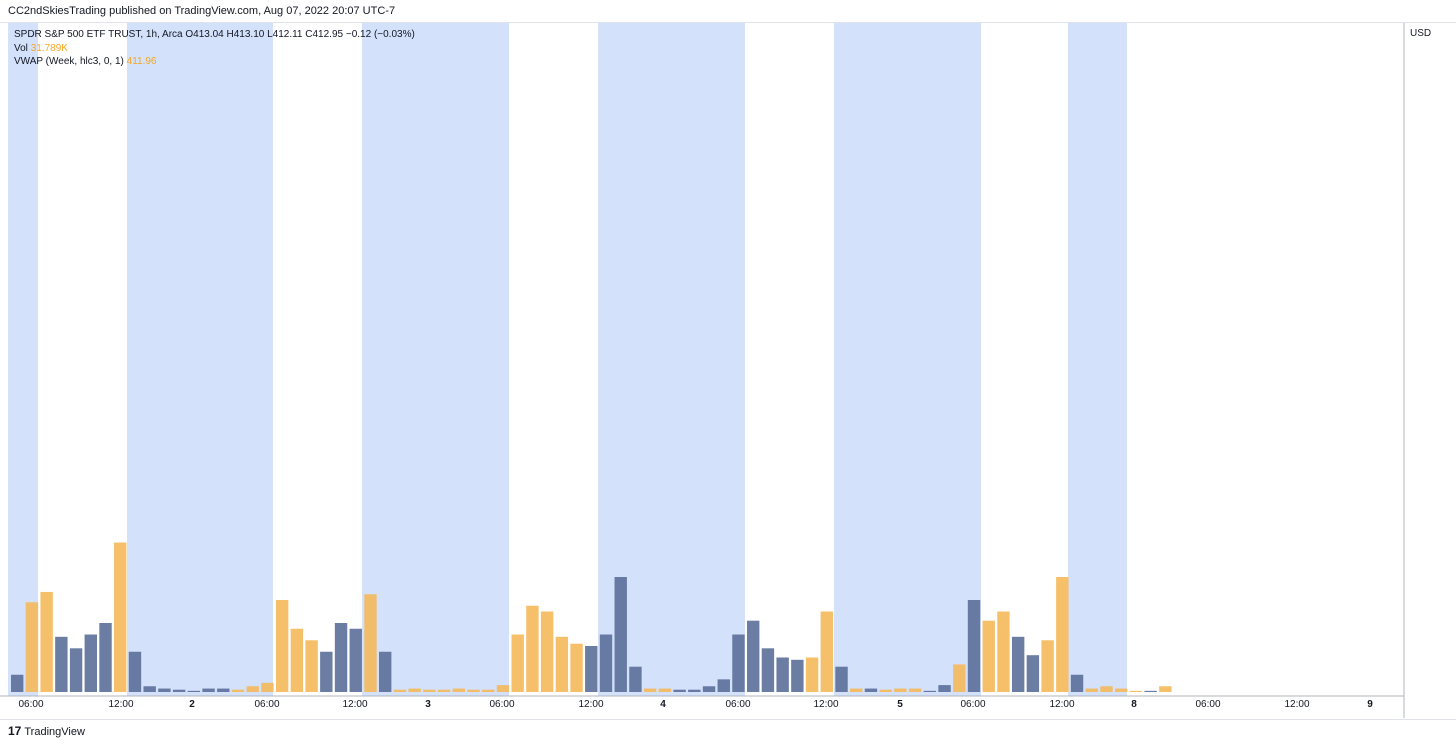 This screenshot has width=1456, height=745. What do you see at coordinates (214, 62) in the screenshot?
I see `legend-vwap-line: VWAP (Week, hlc3, 0, 1) 411.96` at bounding box center [214, 62].